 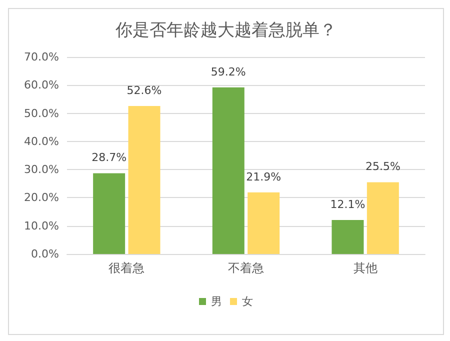 What do you see at coordinates (41, 85) in the screenshot?
I see `y-tick-label: 60.0%` at bounding box center [41, 85].